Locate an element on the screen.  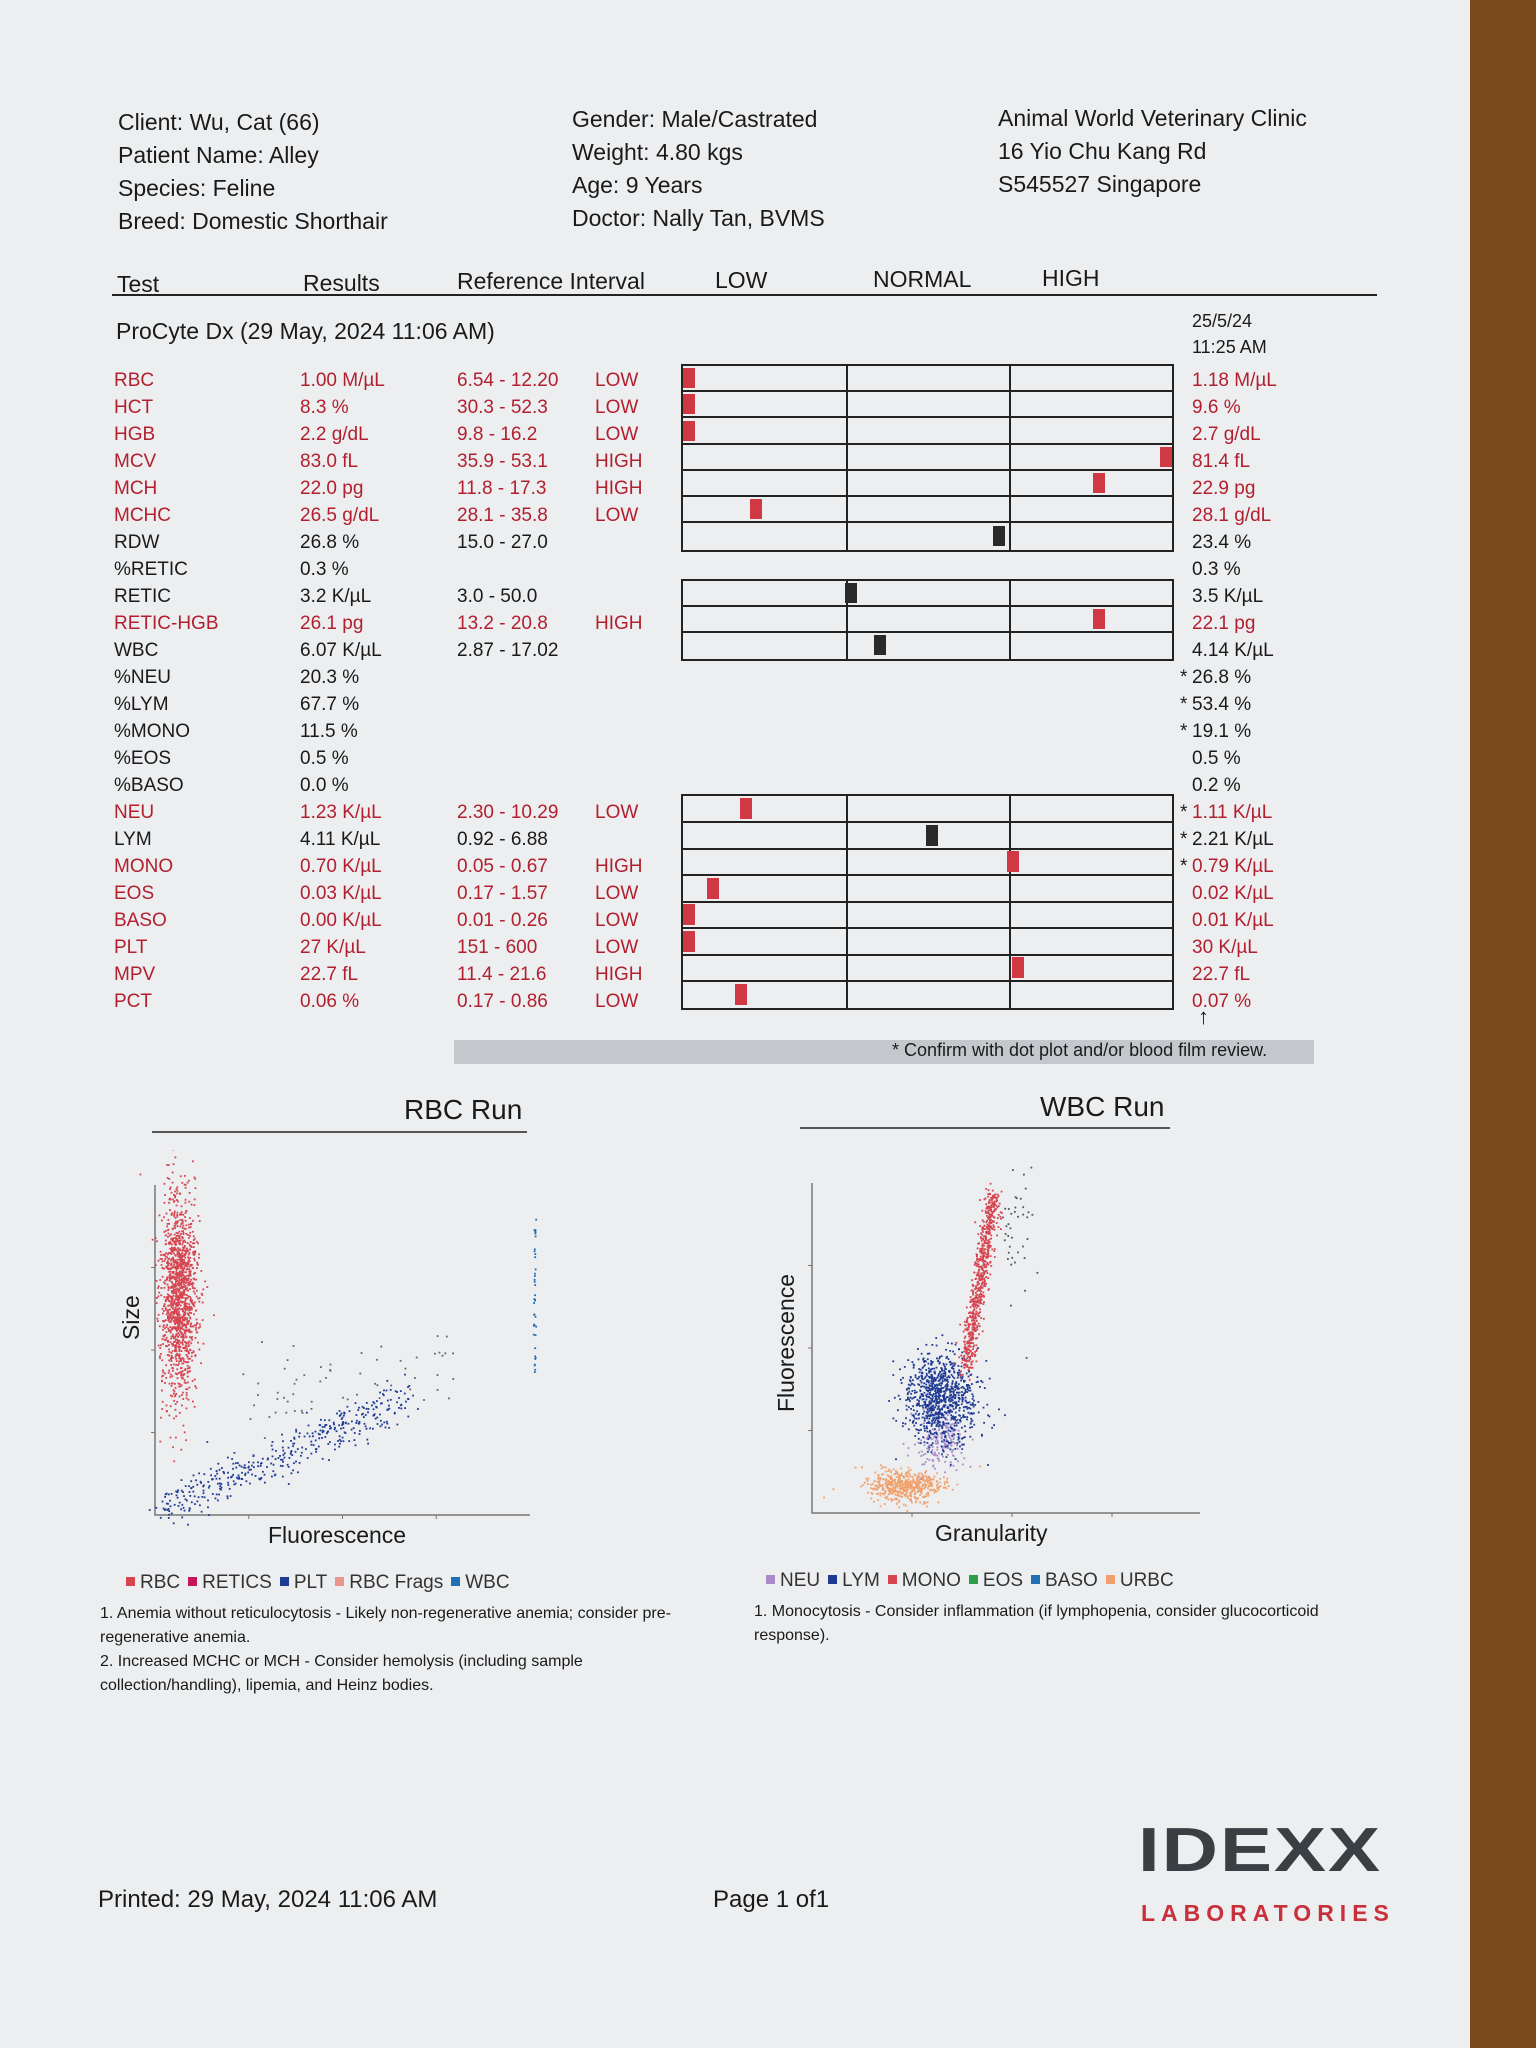
test-result: 27 K/µL is located at coordinates (333, 947).